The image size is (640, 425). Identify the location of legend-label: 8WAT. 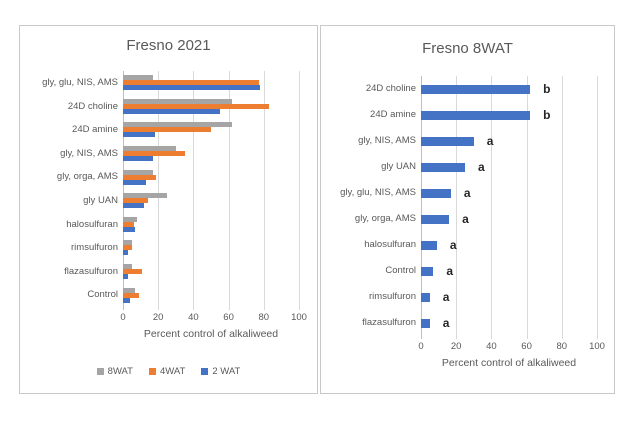
(120, 371).